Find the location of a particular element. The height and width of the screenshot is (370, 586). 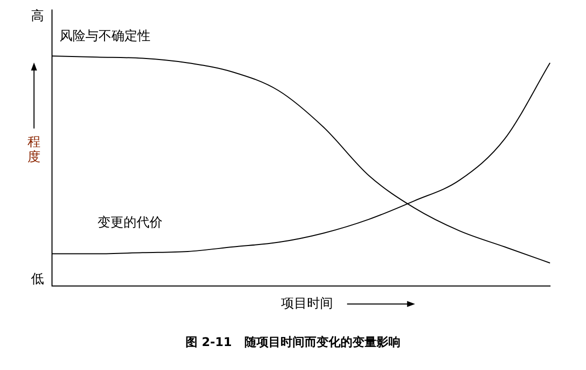

series-label: 风险与不确定性 is located at coordinates (104, 36).